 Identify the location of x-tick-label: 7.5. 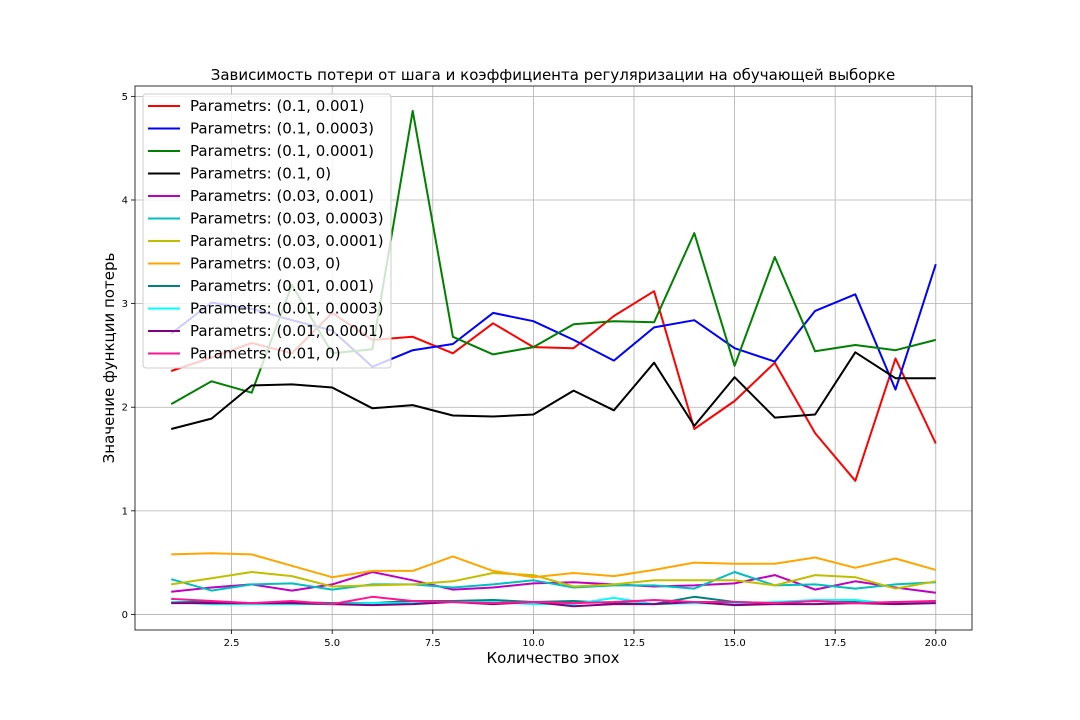
(433, 643).